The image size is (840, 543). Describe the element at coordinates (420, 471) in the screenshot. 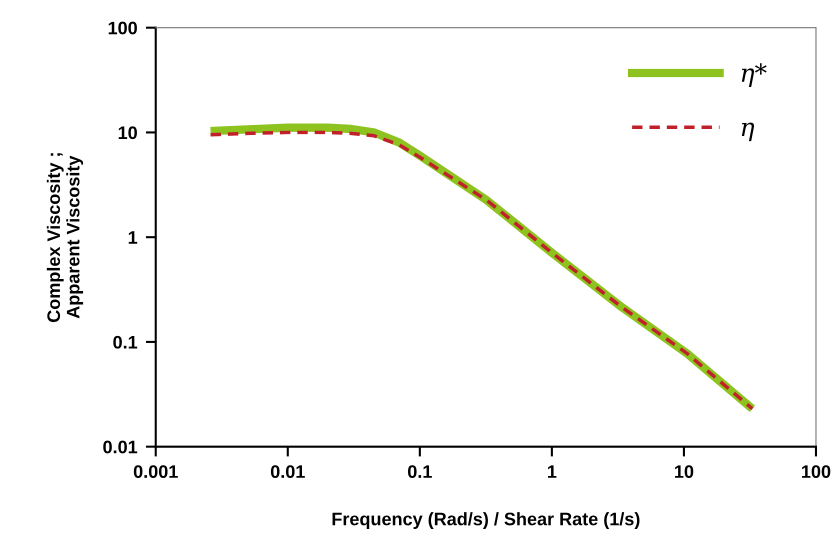

I see `x-tick-label: 0.1` at that location.